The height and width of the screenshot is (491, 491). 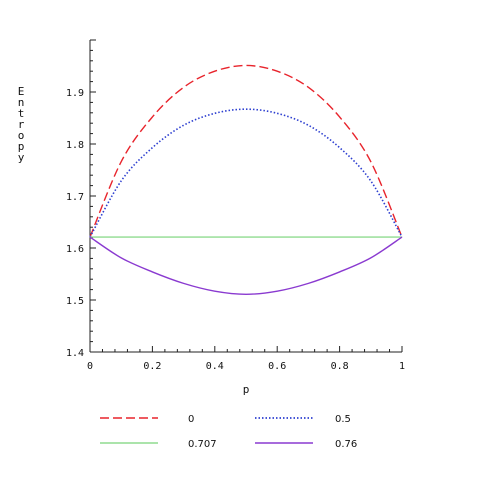 What do you see at coordinates (215, 366) in the screenshot?
I see `x-tick-label: 0.4` at bounding box center [215, 366].